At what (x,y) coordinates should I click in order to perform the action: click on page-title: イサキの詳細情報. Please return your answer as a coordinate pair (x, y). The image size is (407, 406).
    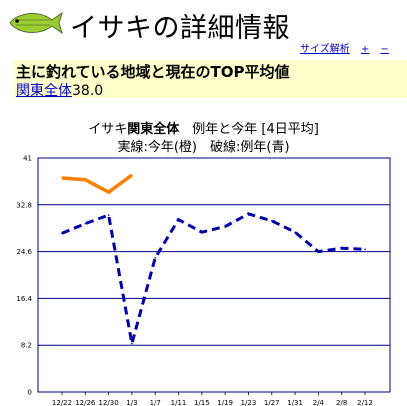
    Looking at the image, I should click on (180, 28).